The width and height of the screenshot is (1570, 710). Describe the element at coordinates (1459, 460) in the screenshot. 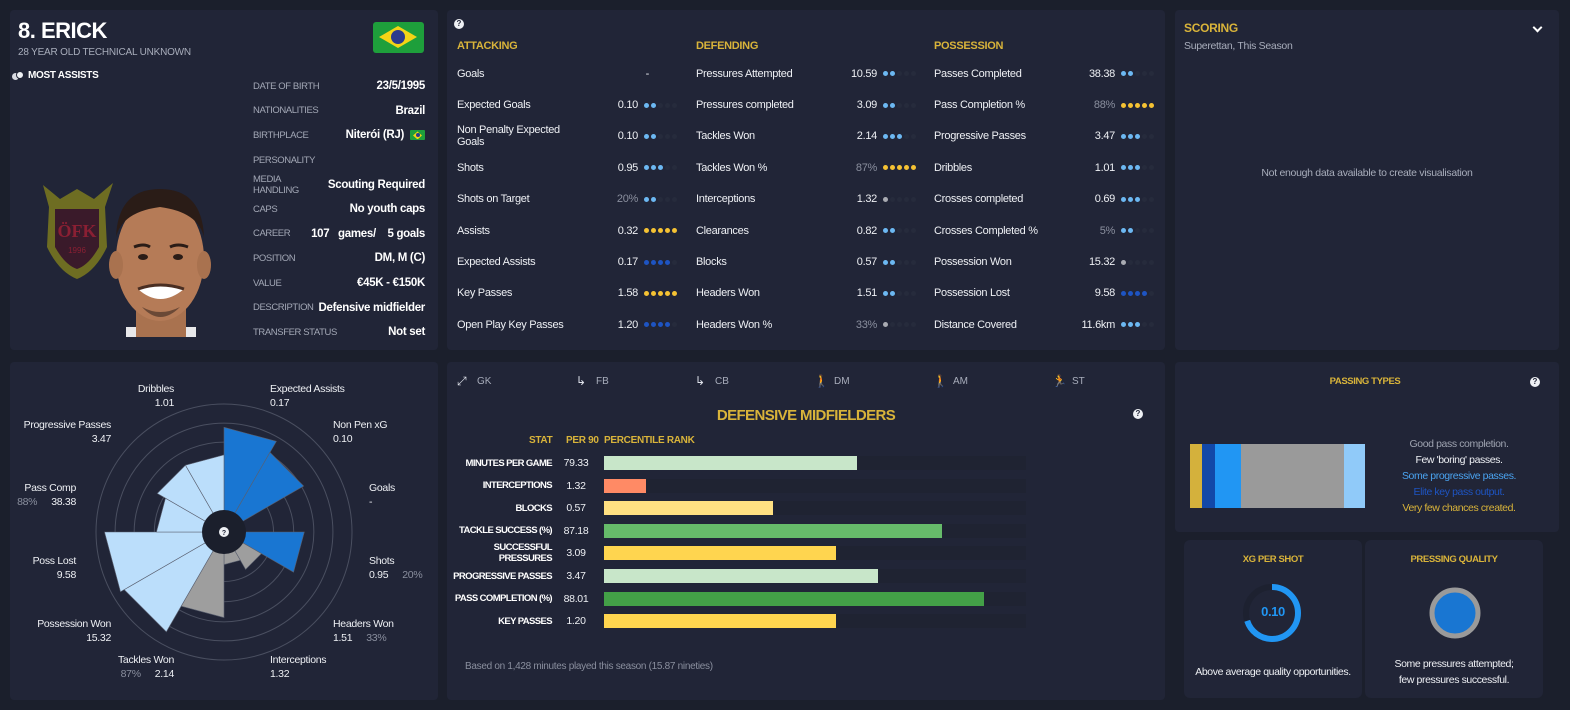

I see `passing-summary-line: Few 'boring' passes.` at that location.